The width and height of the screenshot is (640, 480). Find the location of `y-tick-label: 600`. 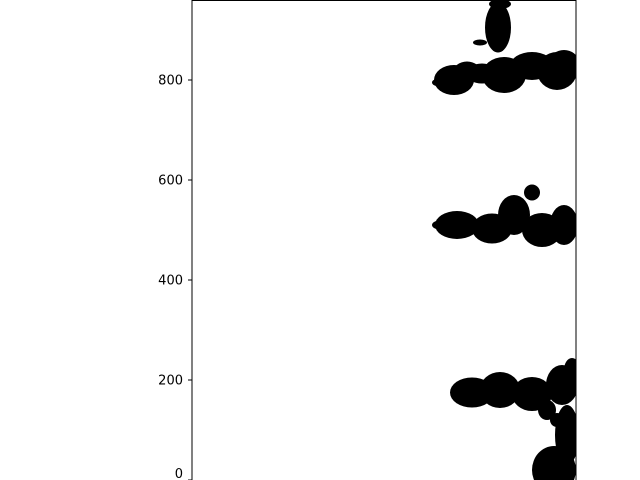

y-tick-label: 600 is located at coordinates (170, 181).